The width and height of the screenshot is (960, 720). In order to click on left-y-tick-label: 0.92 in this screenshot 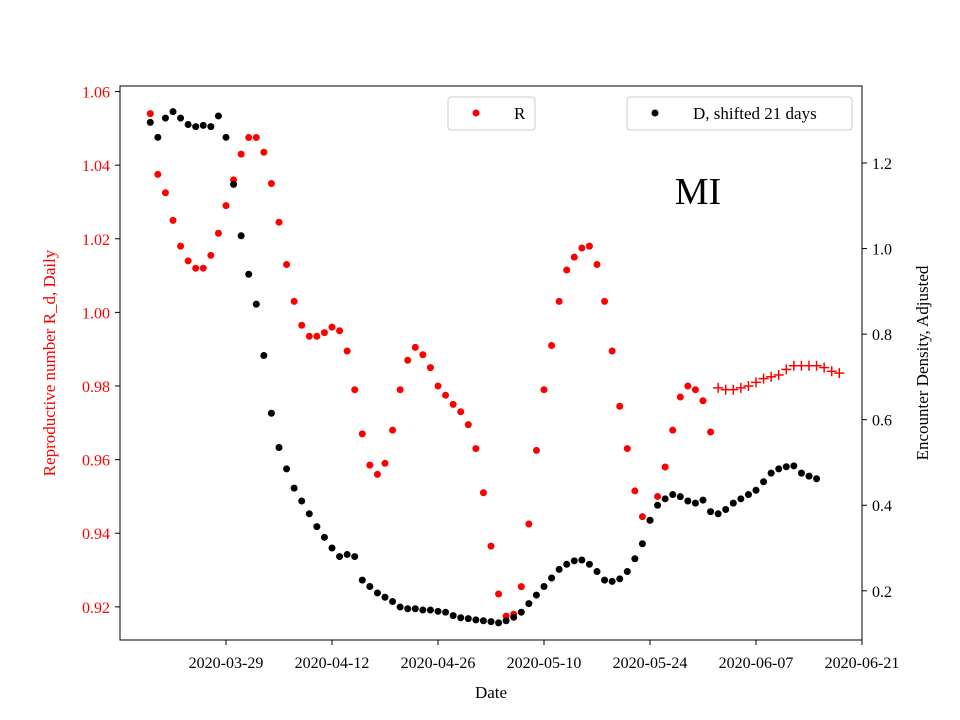, I will do `click(96, 608)`.